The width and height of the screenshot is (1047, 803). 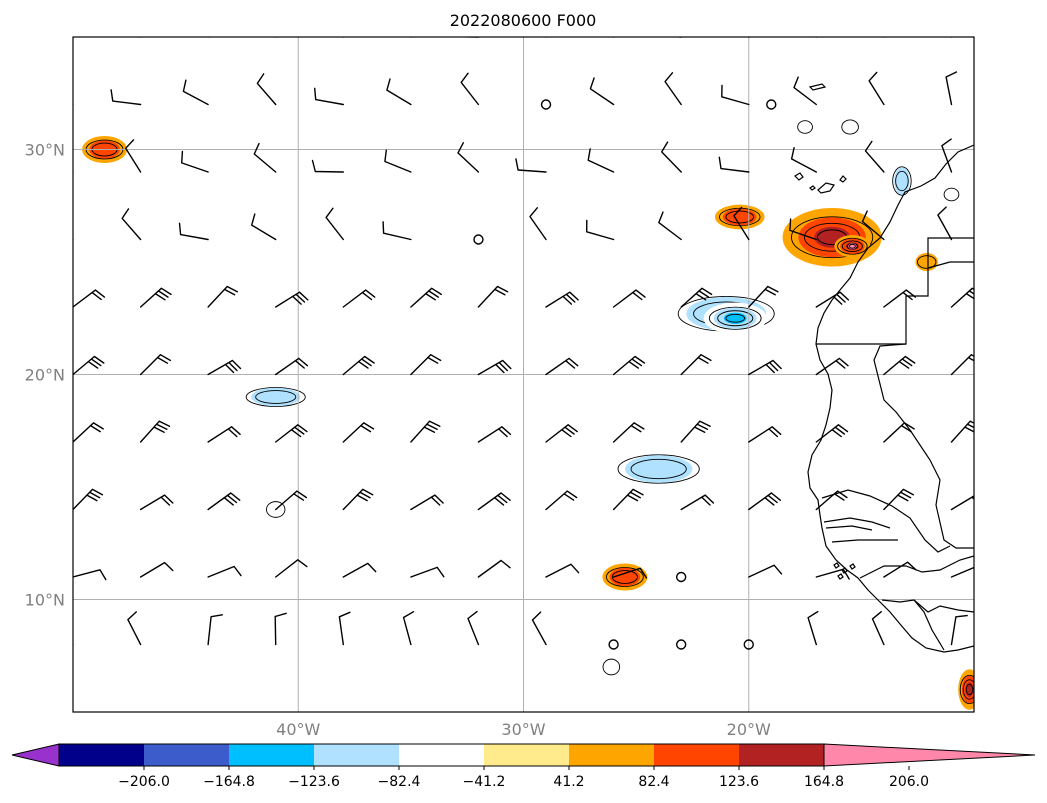 I want to click on border-mauritania-mali, so click(x=923, y=446).